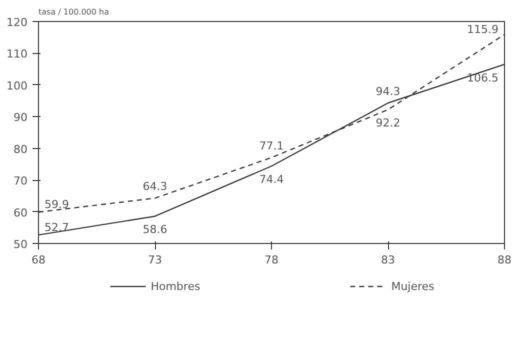  I want to click on legend-label: Hombres, so click(175, 286).